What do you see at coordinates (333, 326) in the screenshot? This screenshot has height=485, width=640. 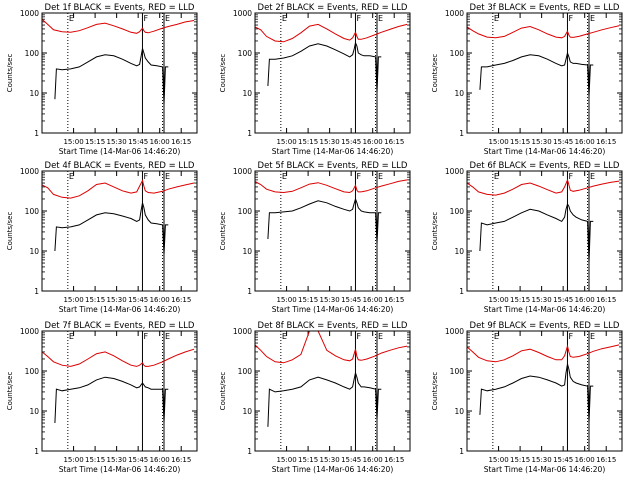 I see `panel-title: Det 8f BLACK = Events, RED = LLD` at bounding box center [333, 326].